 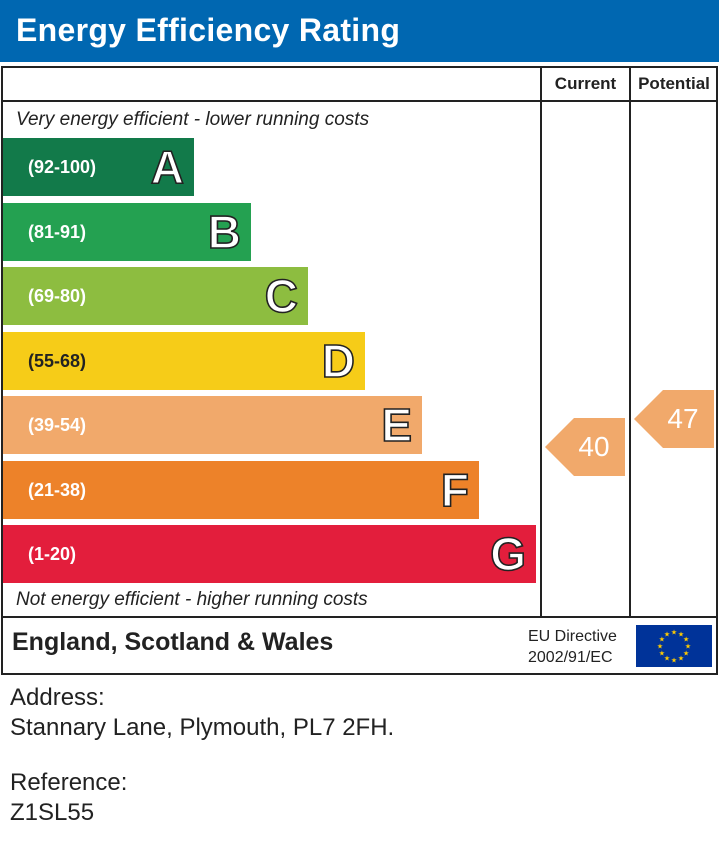 What do you see at coordinates (507, 554) in the screenshot?
I see `band-g-letter: G` at bounding box center [507, 554].